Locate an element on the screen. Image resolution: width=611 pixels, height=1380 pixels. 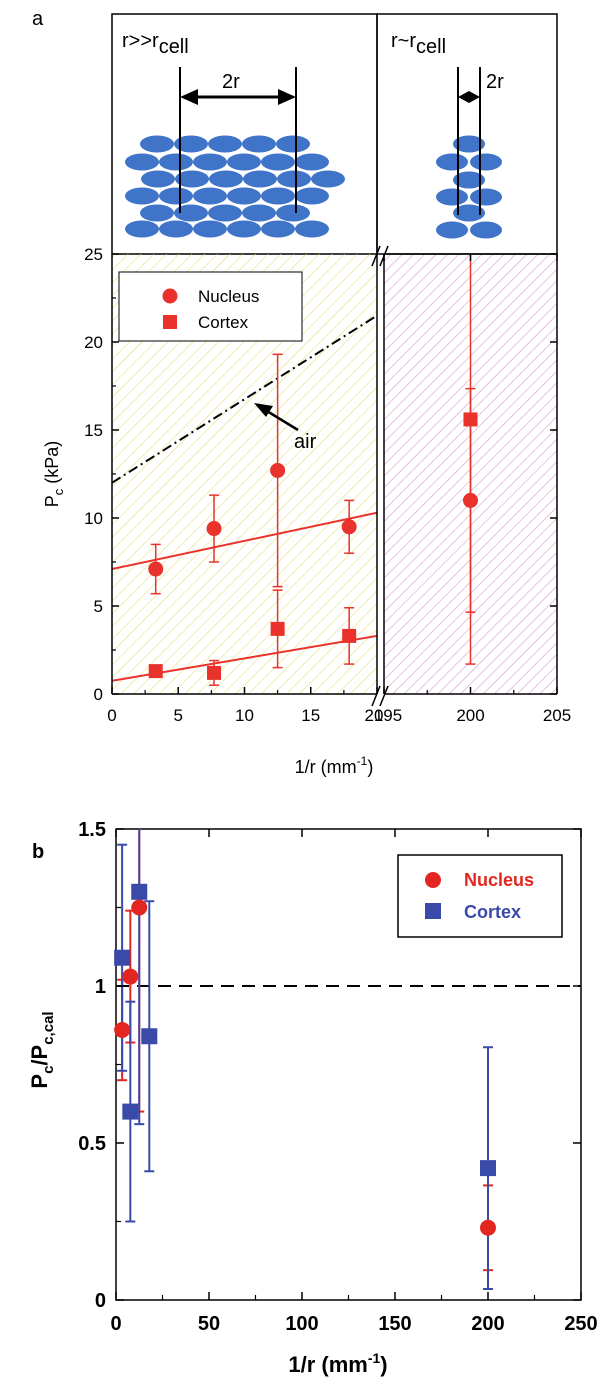
schematic: r>>rcell r~rcell 2r 2r is located at coordinates (334, 134).